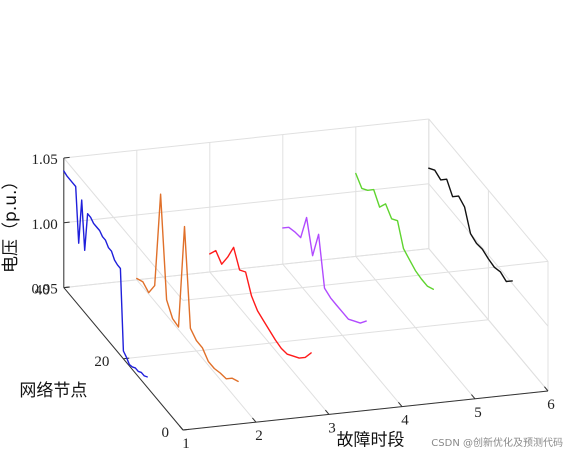 This screenshot has width=569, height=453. I want to click on y-axis-title: 网络节点, so click(53, 391).